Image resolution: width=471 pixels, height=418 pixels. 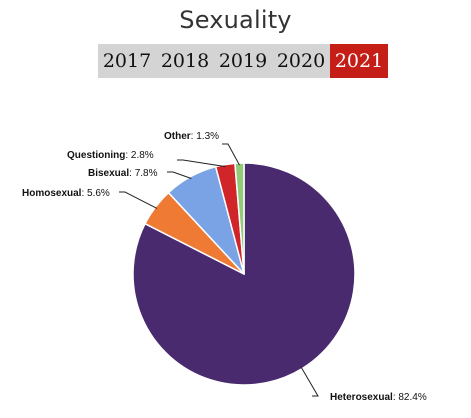 I want to click on slice-label-questioning: Questioning: 2.8%, so click(x=110, y=155).